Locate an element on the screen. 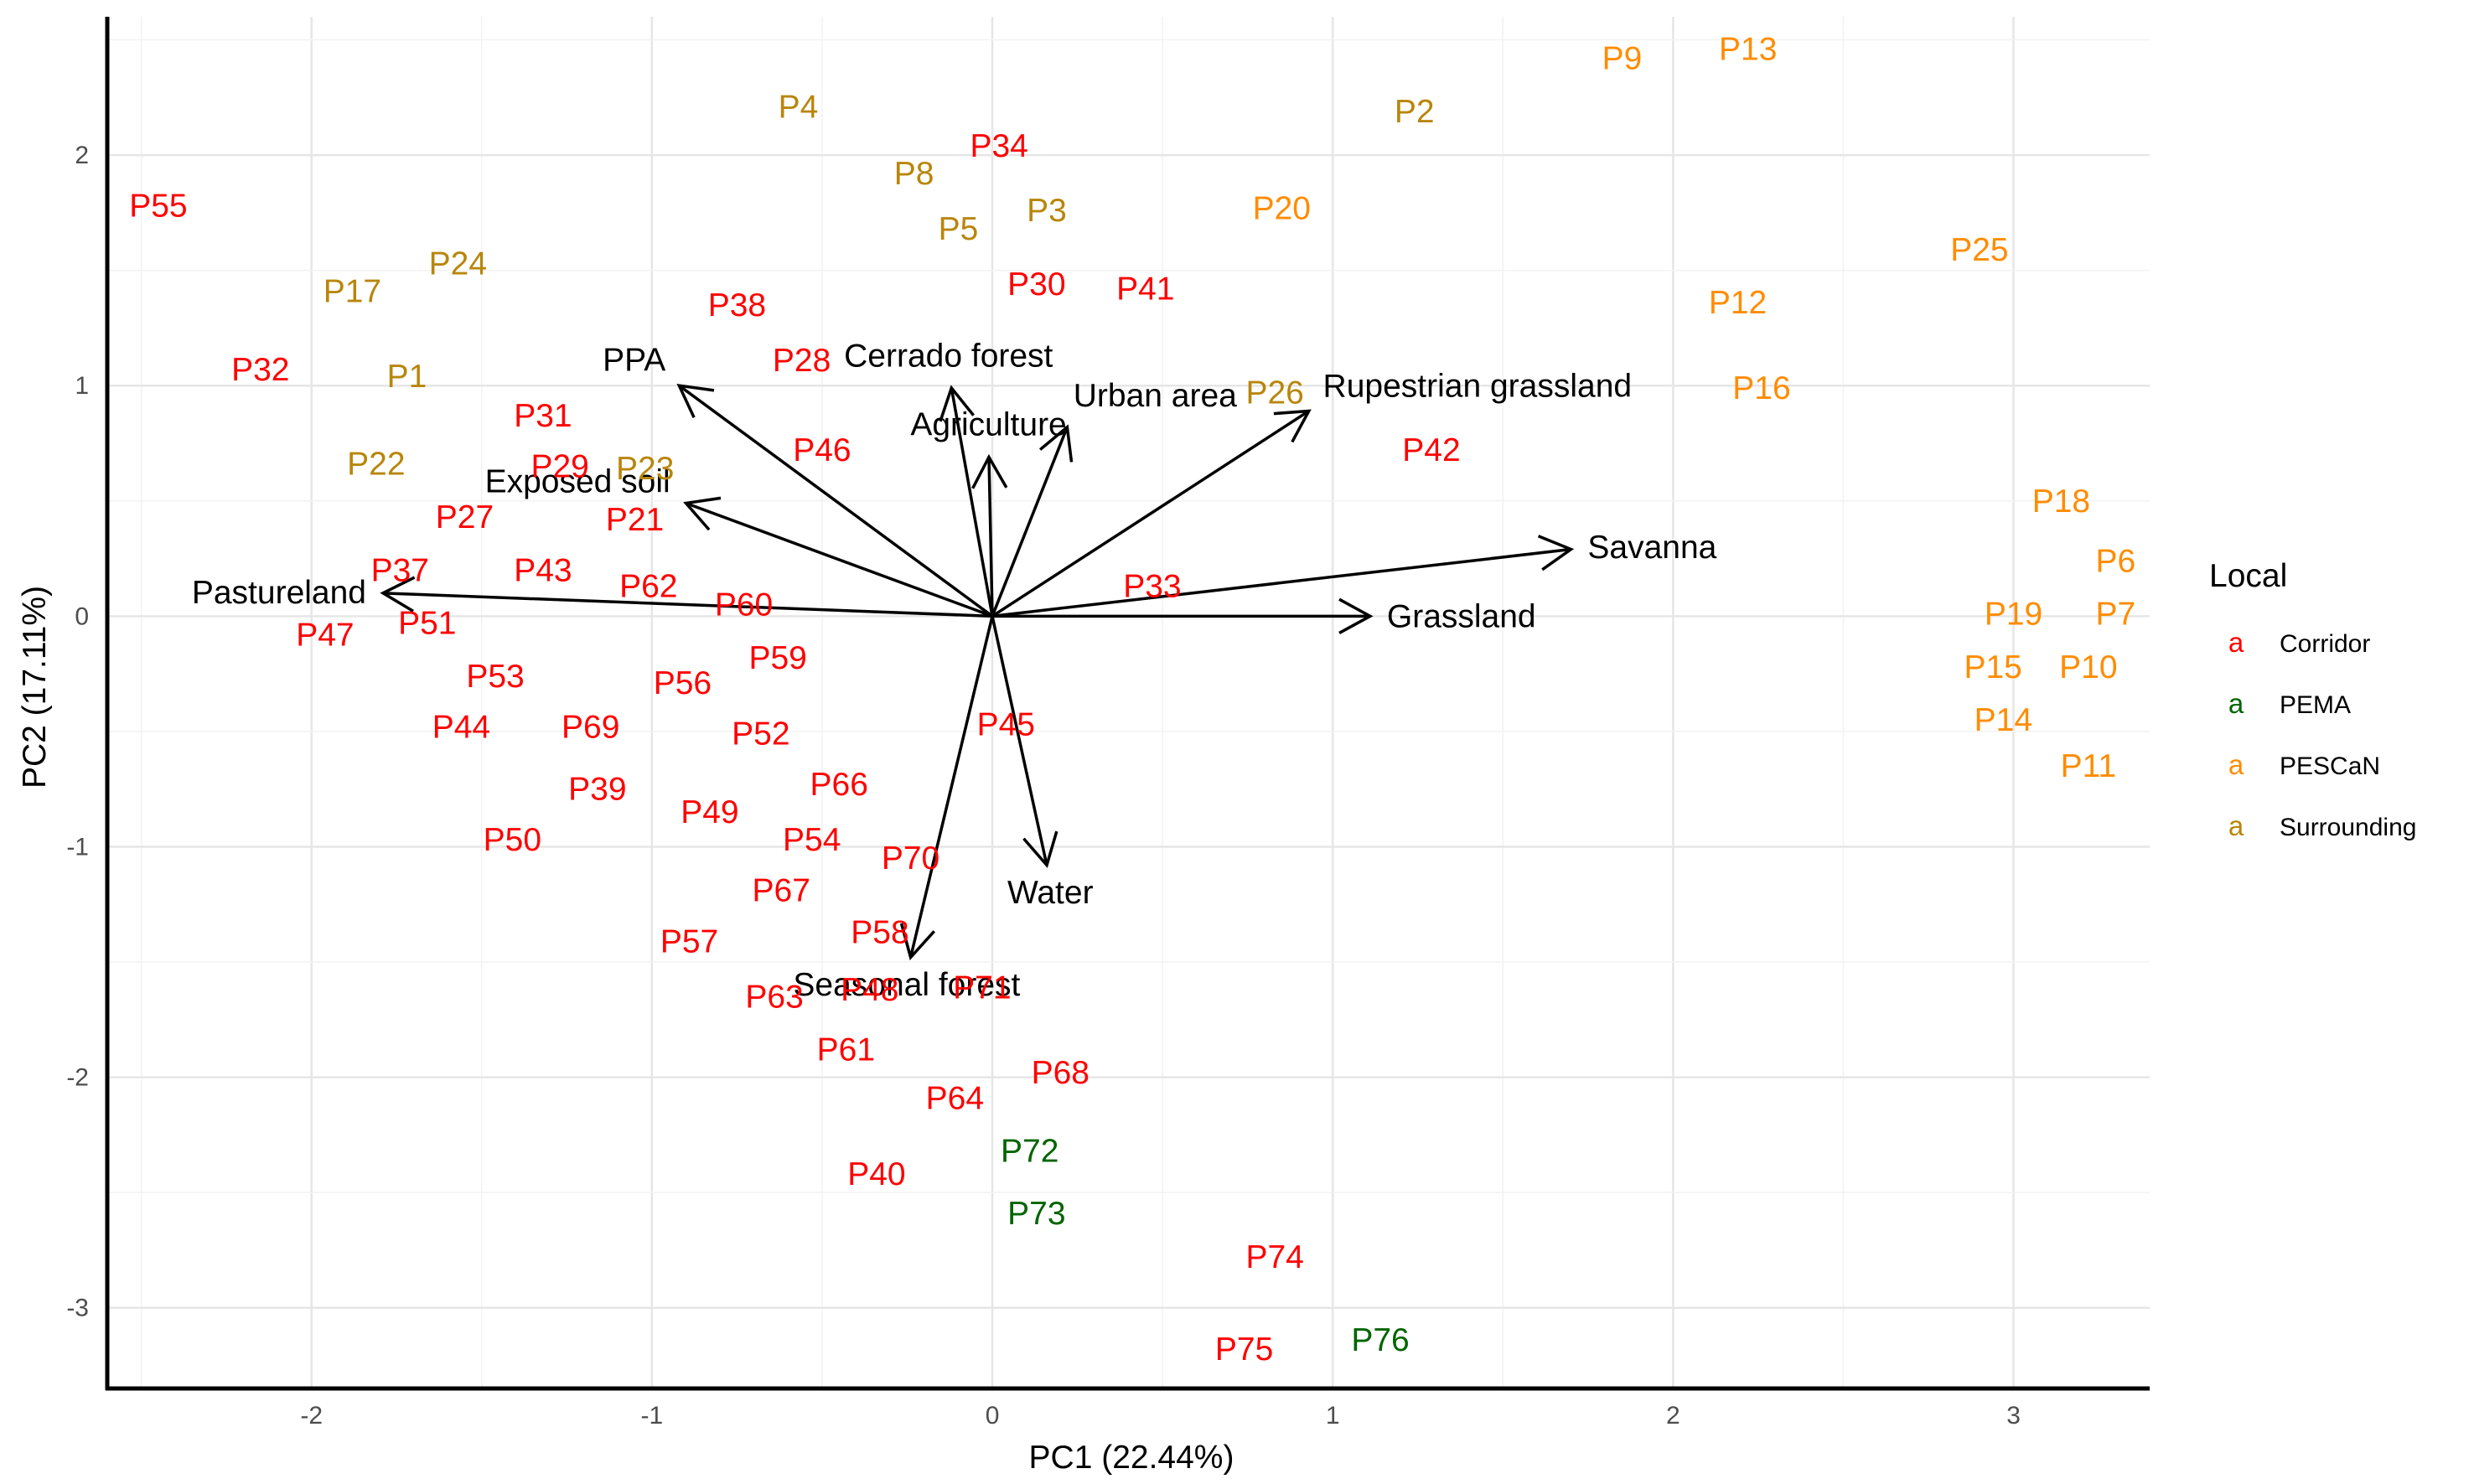  point-label: P13 is located at coordinates (1748, 50).